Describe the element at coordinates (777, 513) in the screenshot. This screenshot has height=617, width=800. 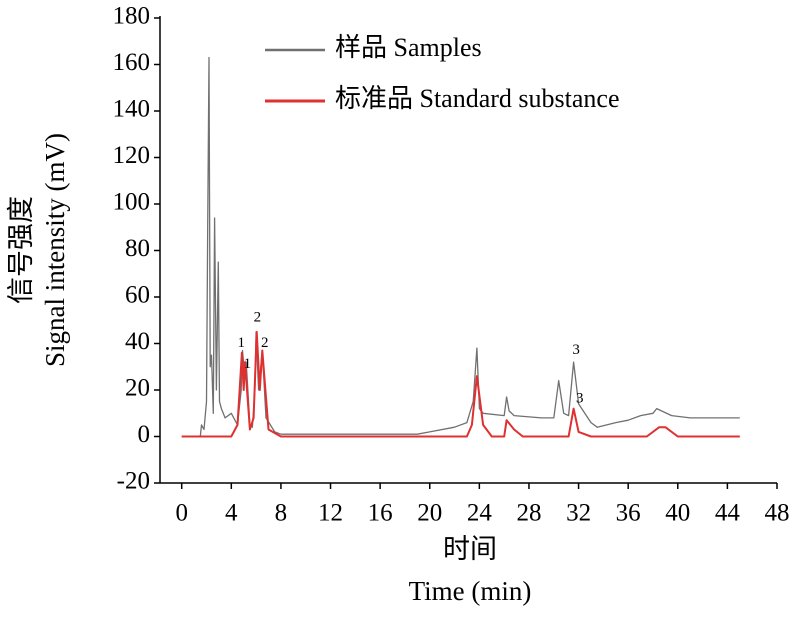
I see `x-tick-label: 48` at that location.